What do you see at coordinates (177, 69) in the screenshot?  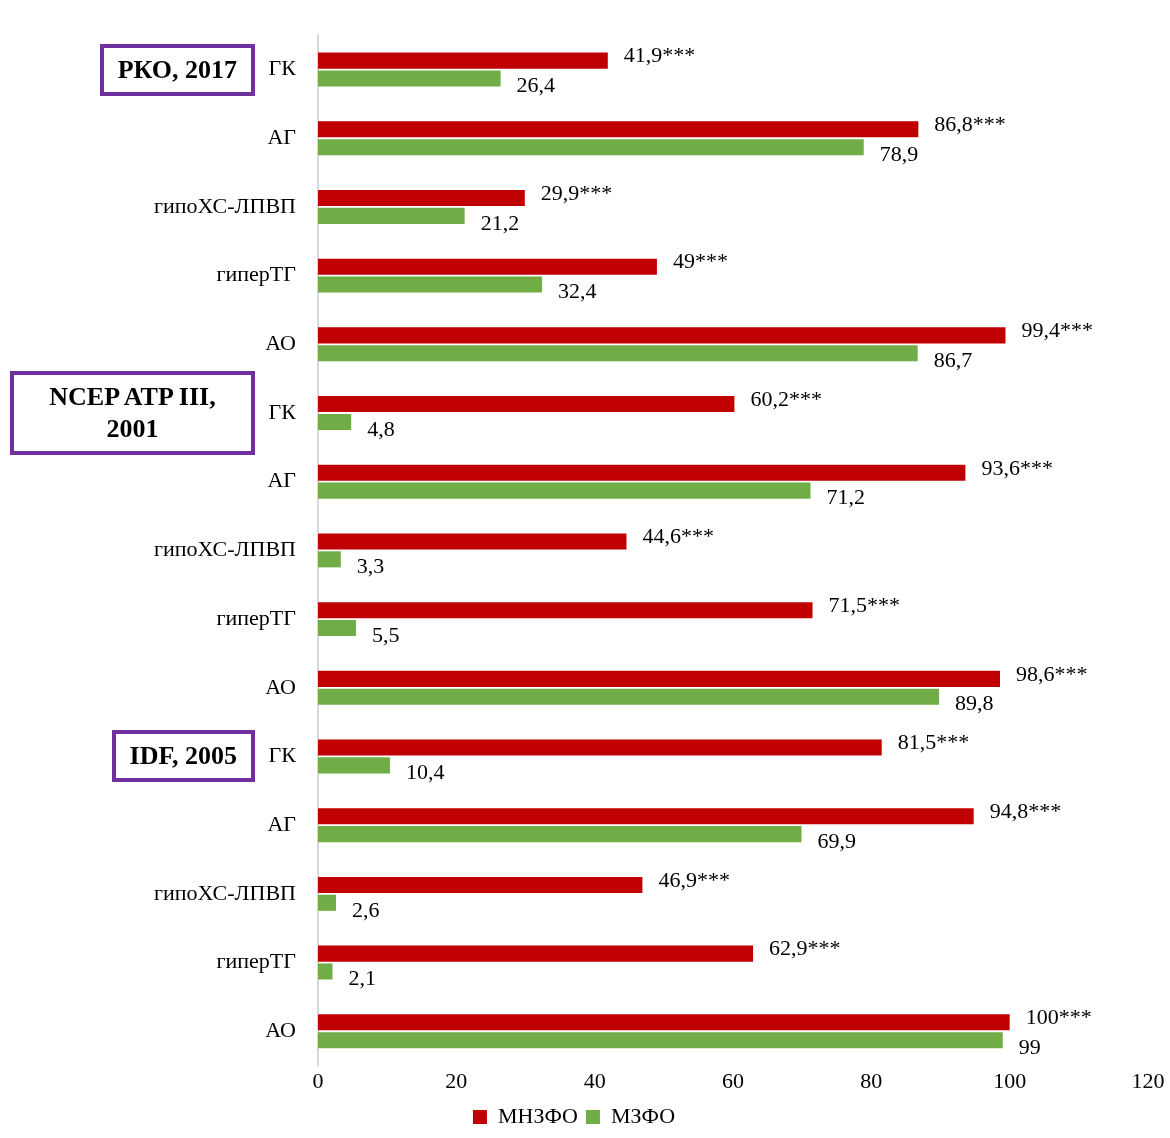 I see `text: РКО, 2017` at bounding box center [177, 69].